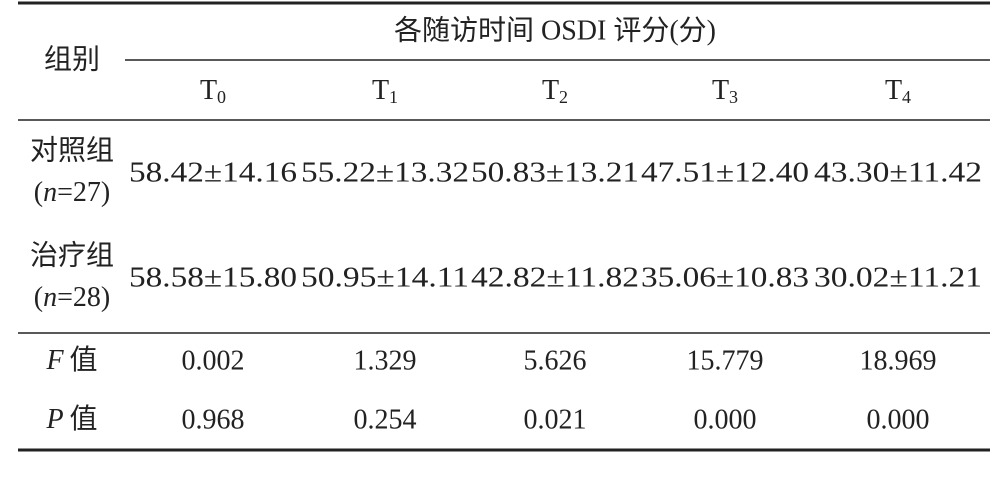 The width and height of the screenshot is (1007, 478). I want to click on cell: 47.51±12.40, so click(725, 172).